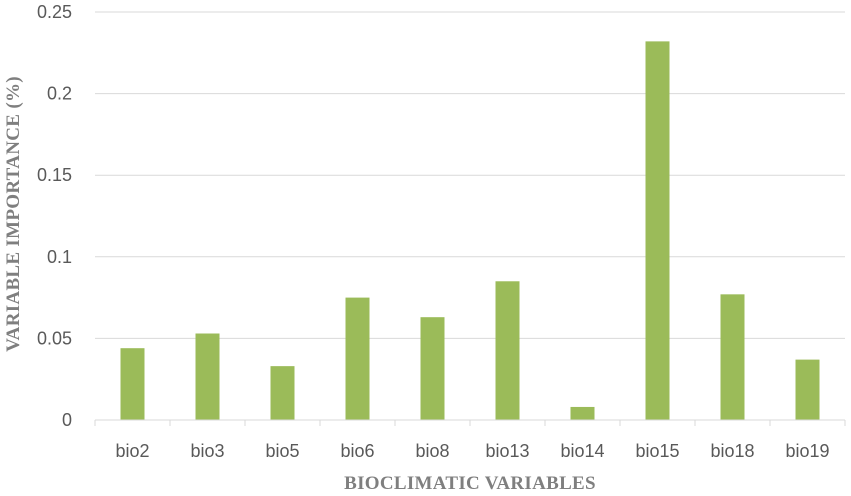 This screenshot has width=851, height=496. What do you see at coordinates (507, 350) in the screenshot?
I see `bar-bio13` at bounding box center [507, 350].